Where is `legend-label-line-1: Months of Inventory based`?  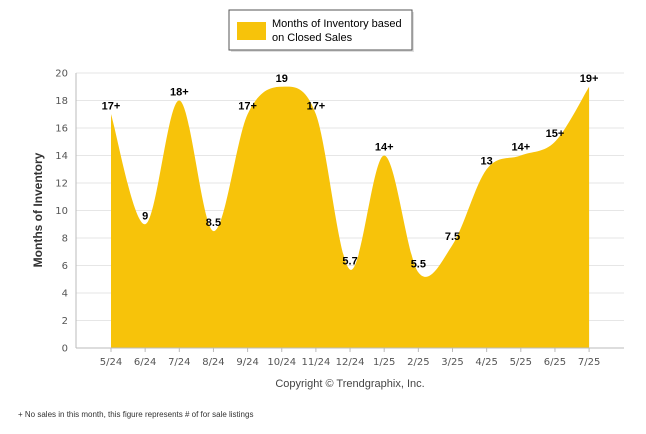 legend-label-line-1: Months of Inventory based is located at coordinates (337, 24).